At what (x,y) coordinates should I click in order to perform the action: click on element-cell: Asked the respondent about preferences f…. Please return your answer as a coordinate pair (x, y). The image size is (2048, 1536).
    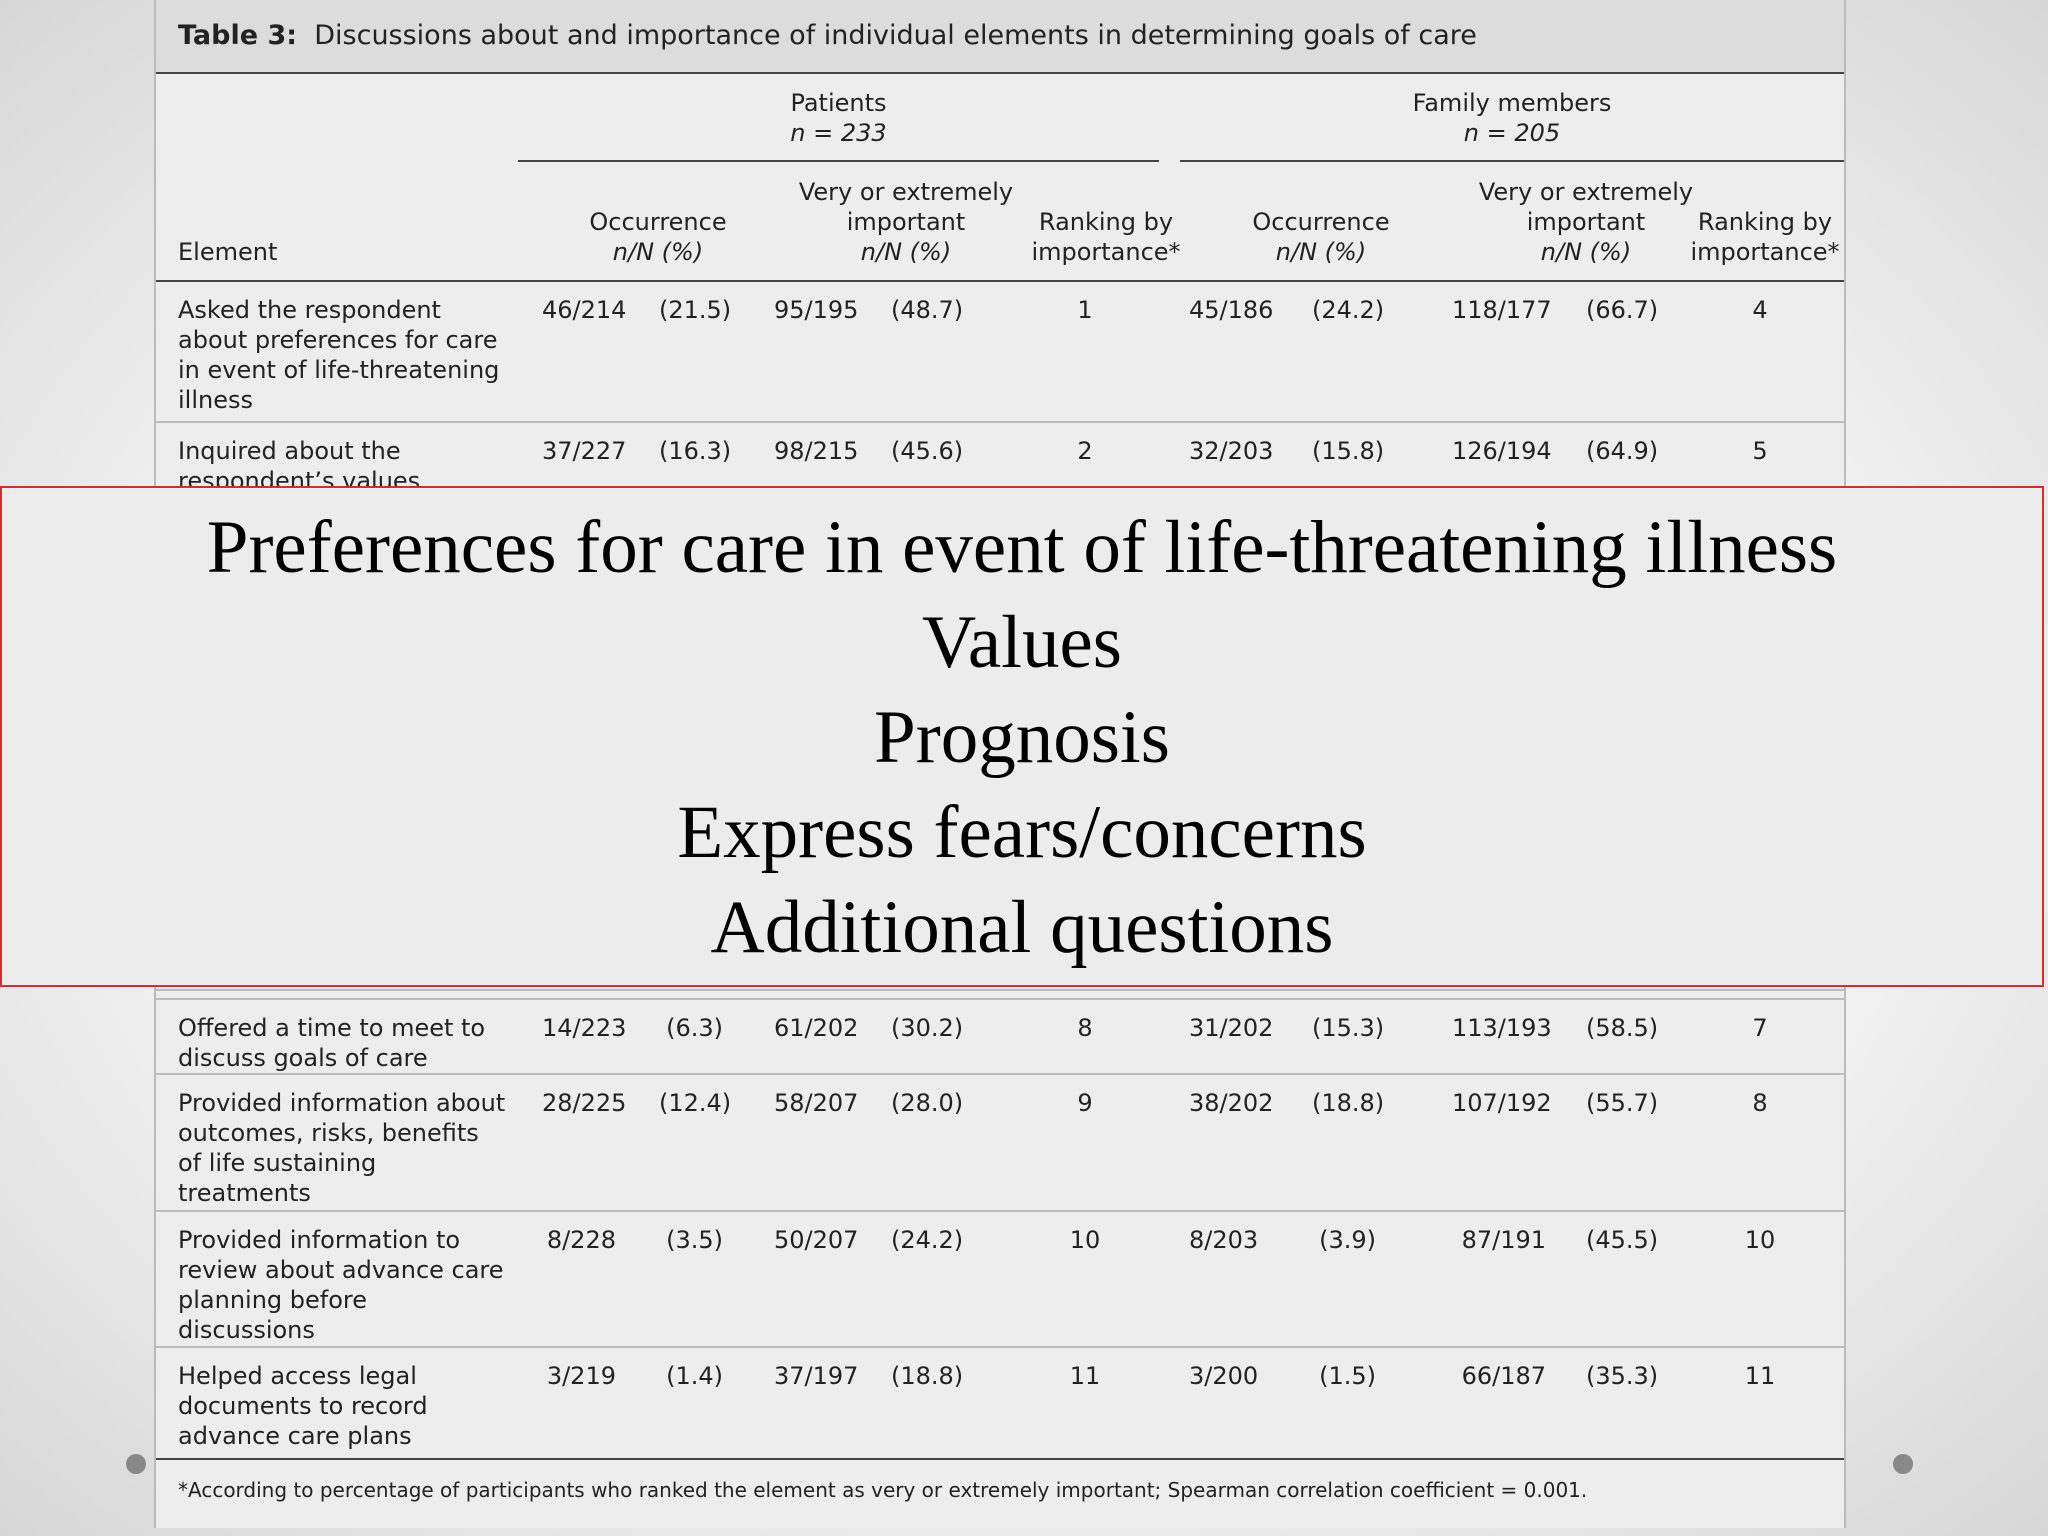
    Looking at the image, I should click on (339, 355).